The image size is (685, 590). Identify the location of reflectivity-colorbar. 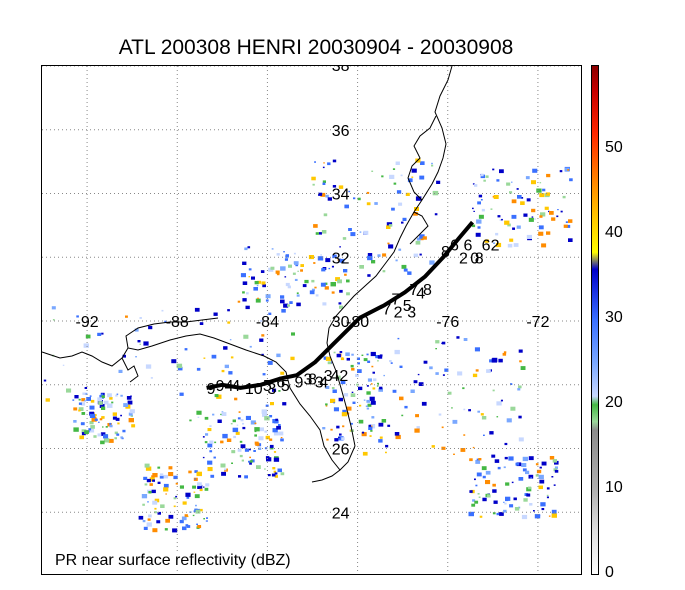
(595, 320).